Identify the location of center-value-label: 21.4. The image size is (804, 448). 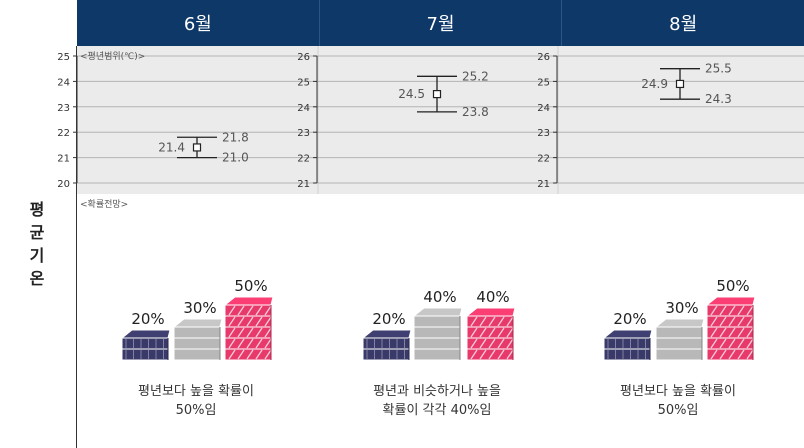
(171, 147).